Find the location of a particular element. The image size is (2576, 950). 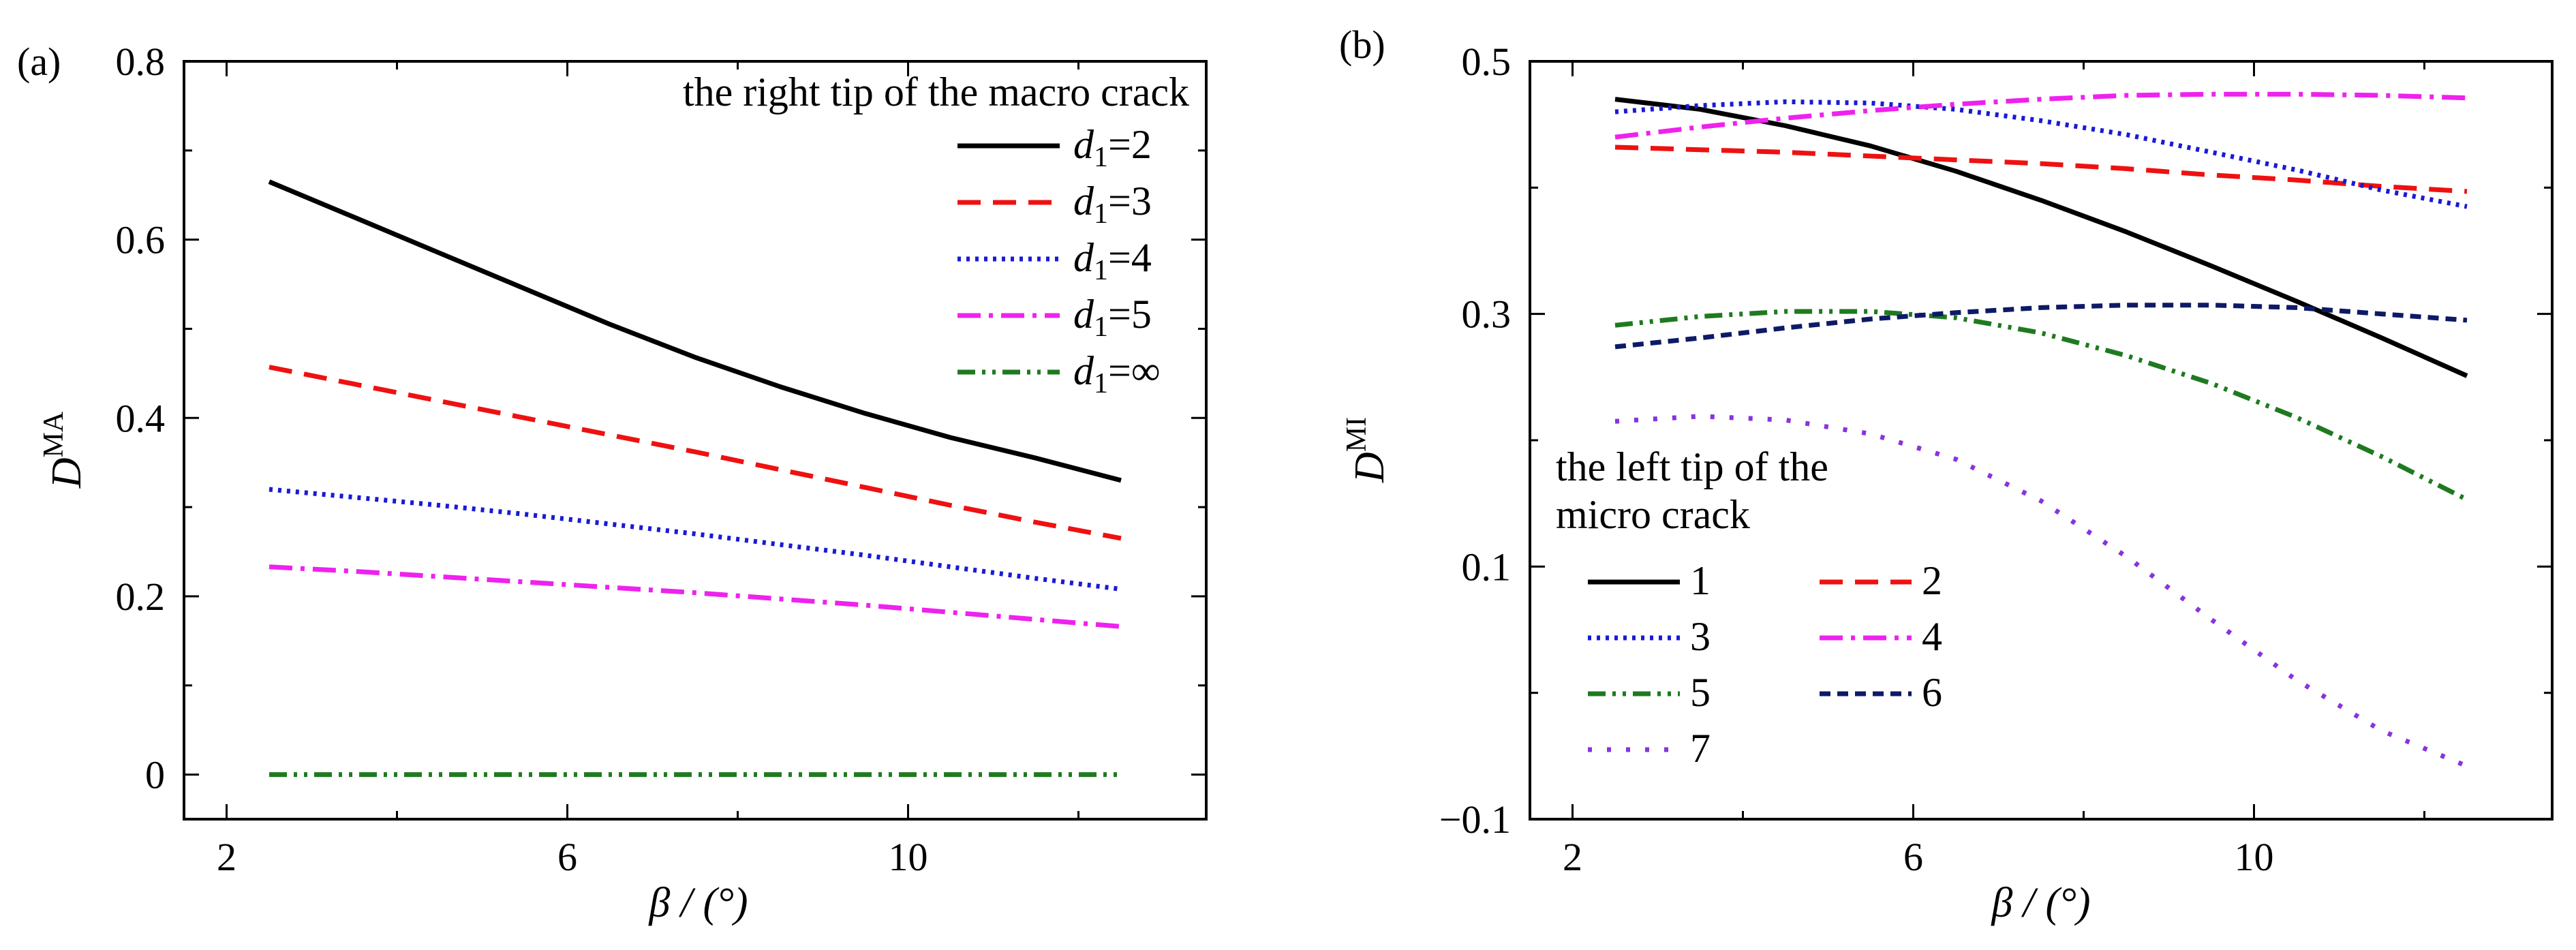

panel-b-legend-title-line-1: the left tip of the is located at coordinates (1692, 466).